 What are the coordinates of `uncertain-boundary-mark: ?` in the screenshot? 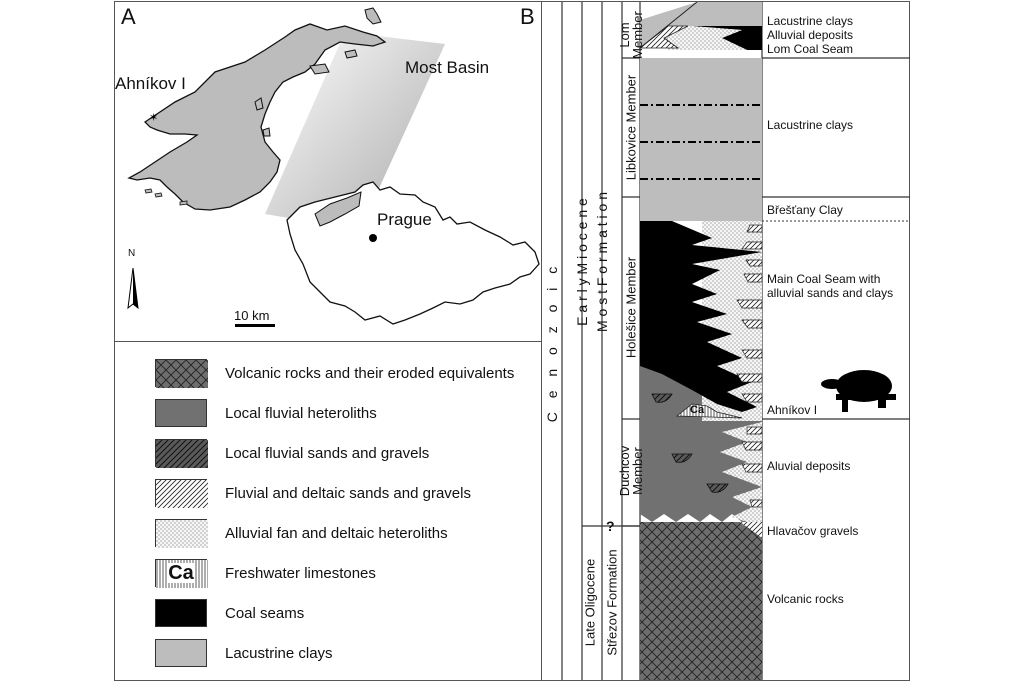 It's located at (610, 526).